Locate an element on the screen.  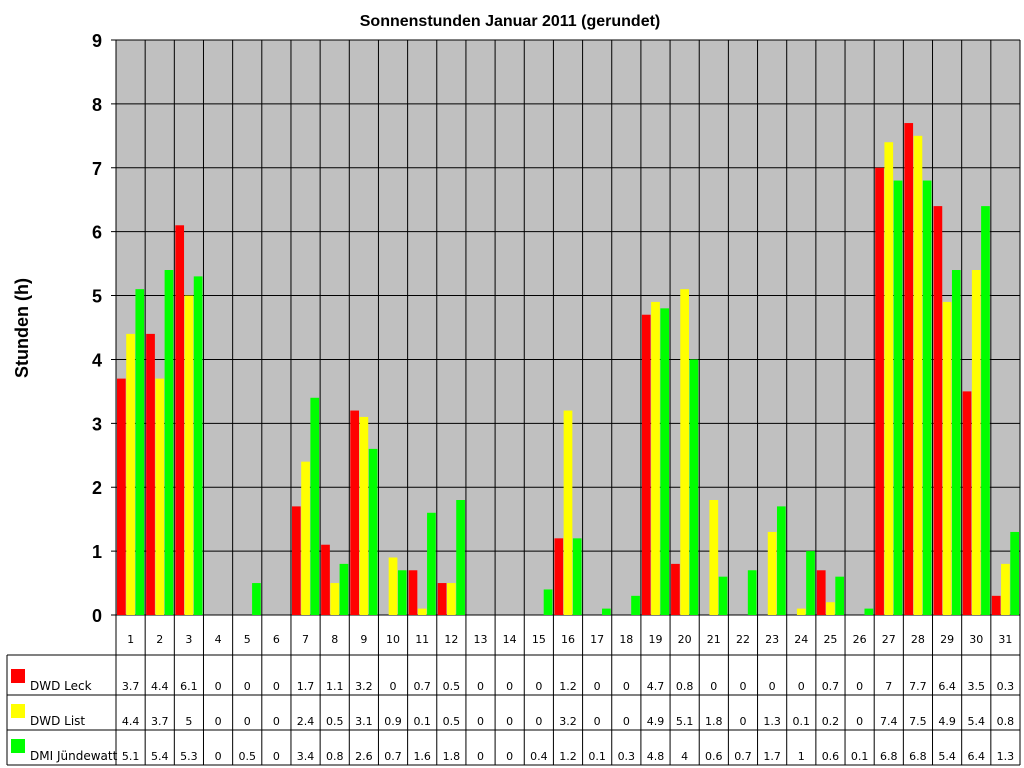
x-tick-label: 30 is located at coordinates (976, 639).